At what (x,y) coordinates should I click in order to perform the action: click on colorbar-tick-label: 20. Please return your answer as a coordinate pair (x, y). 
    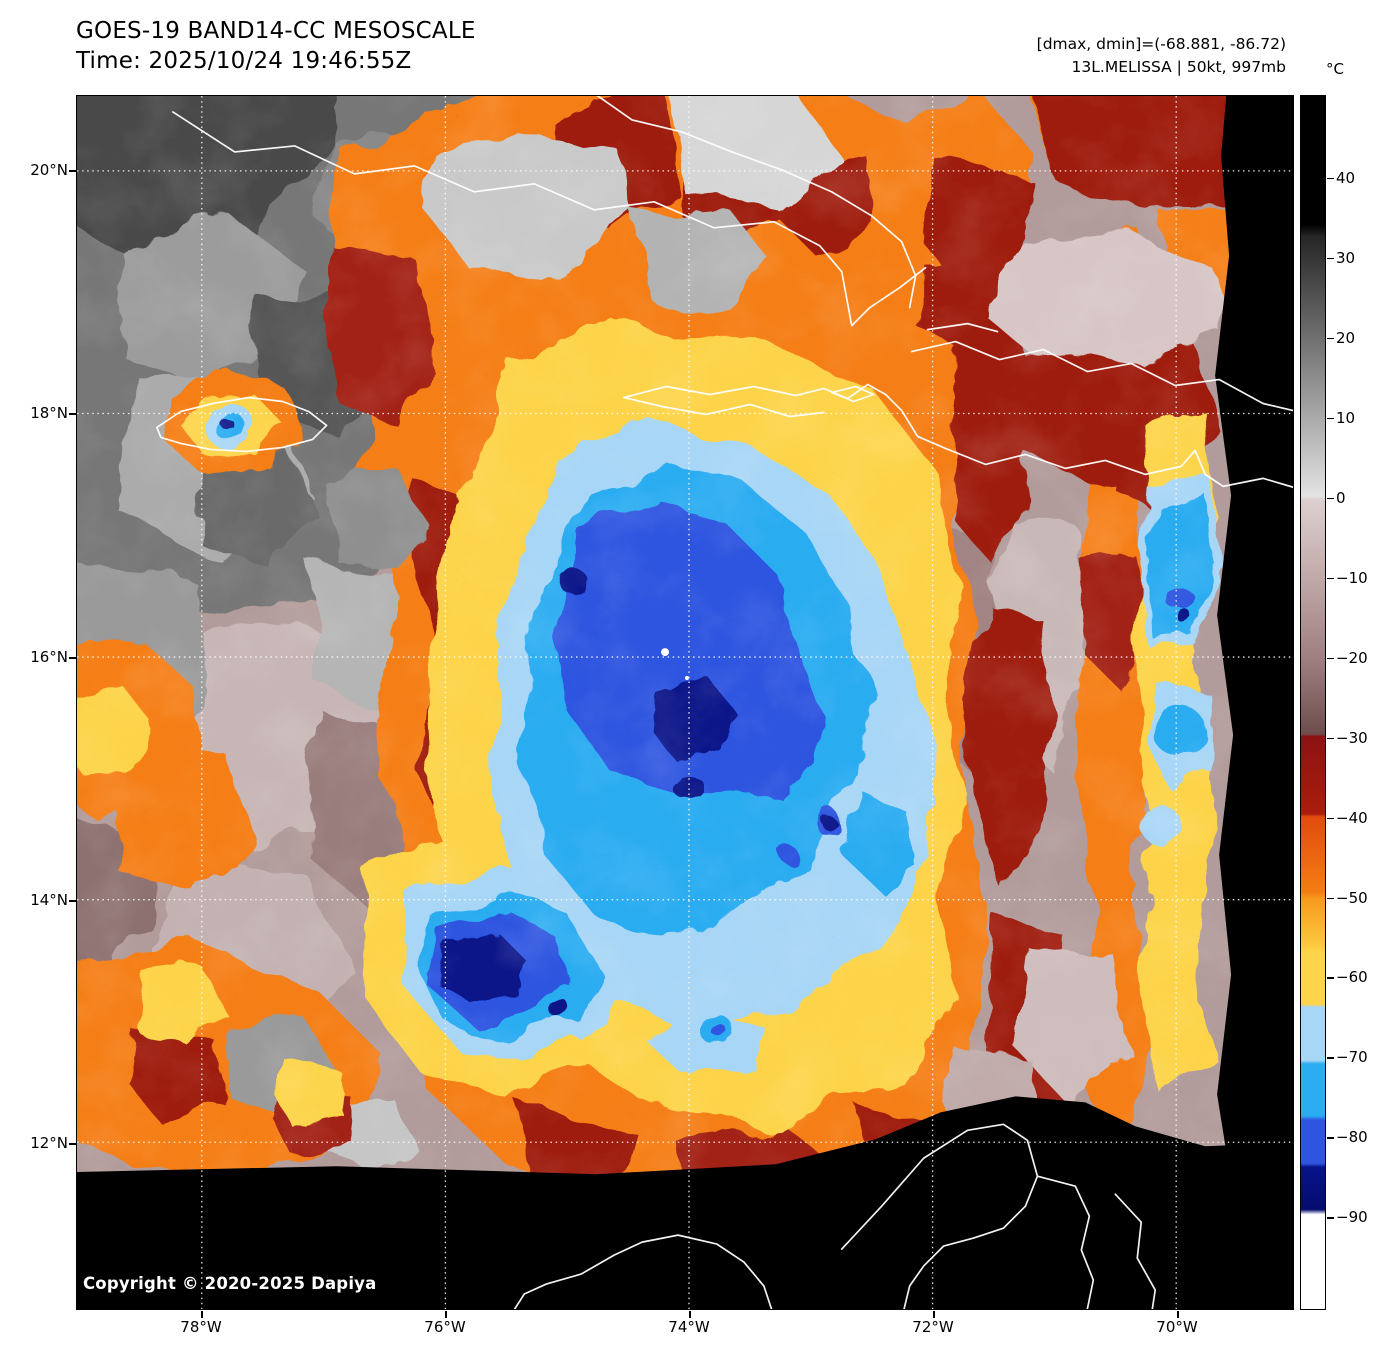
    Looking at the image, I should click on (1346, 337).